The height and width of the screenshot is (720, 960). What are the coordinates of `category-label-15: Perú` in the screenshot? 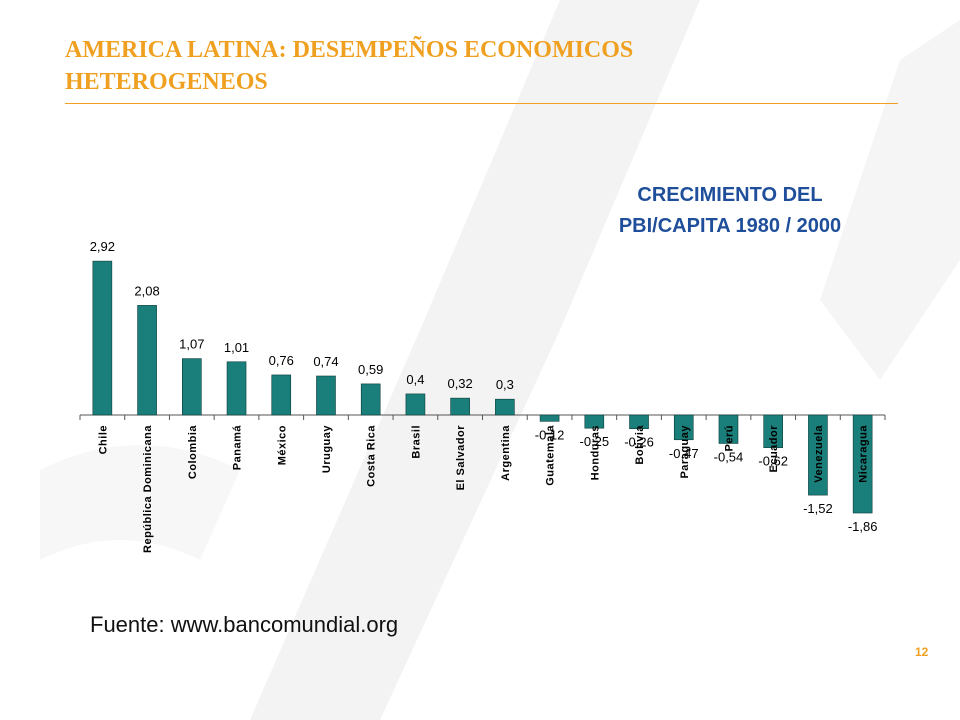 It's located at (729, 438).